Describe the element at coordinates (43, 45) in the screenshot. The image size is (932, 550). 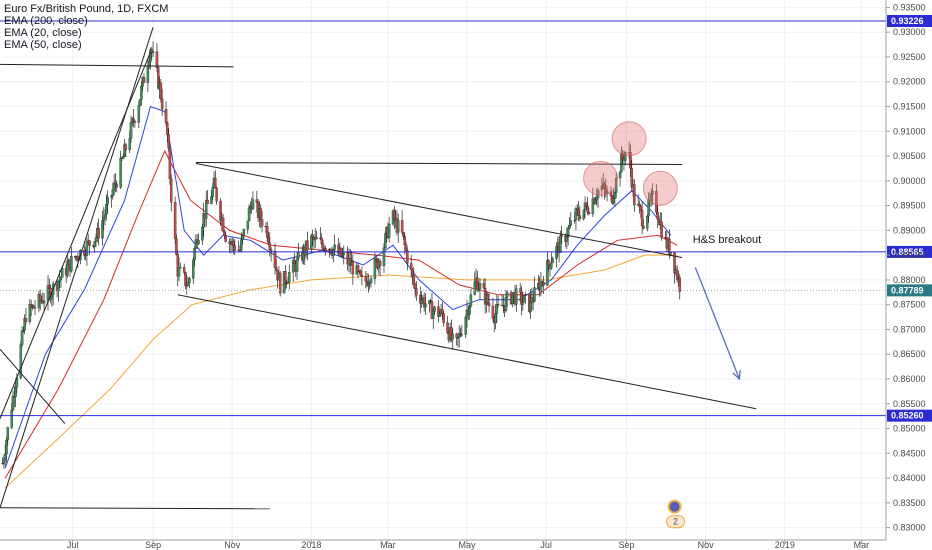
I see `legend-ema50: EMA (50, close)` at that location.